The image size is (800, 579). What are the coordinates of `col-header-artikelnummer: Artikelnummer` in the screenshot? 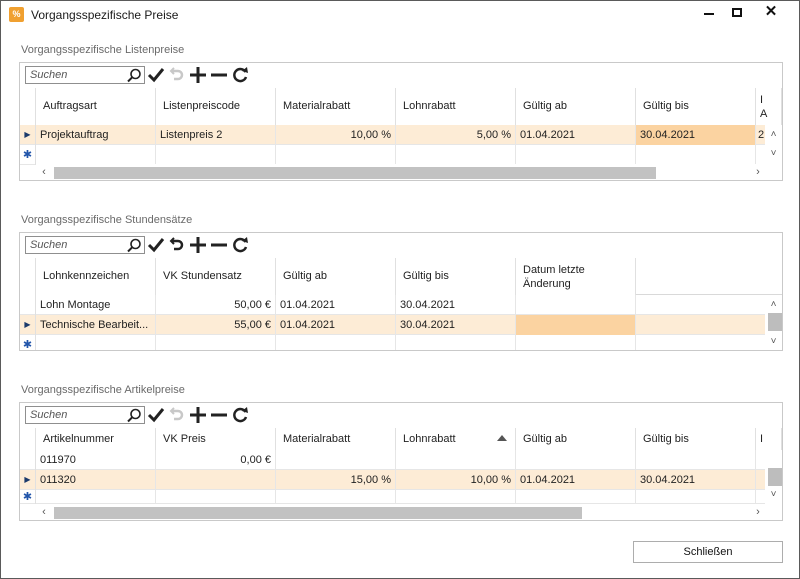 It's located at (96, 439).